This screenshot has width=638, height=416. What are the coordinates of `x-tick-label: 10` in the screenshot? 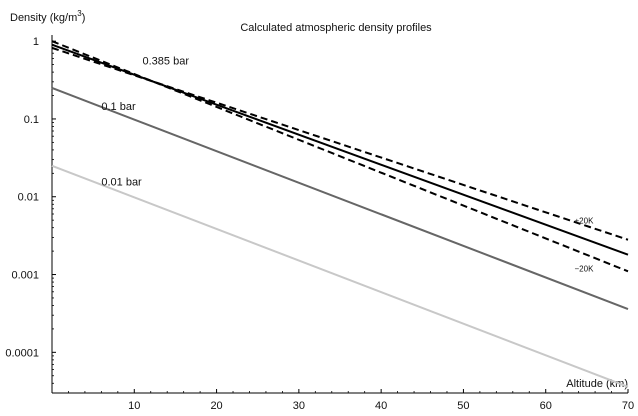 It's located at (134, 406).